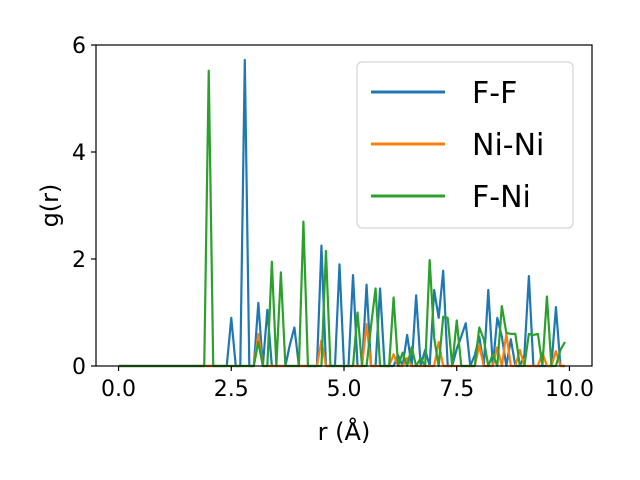 The height and width of the screenshot is (480, 640). Describe the element at coordinates (79, 367) in the screenshot. I see `y-tick-label: 0` at that location.